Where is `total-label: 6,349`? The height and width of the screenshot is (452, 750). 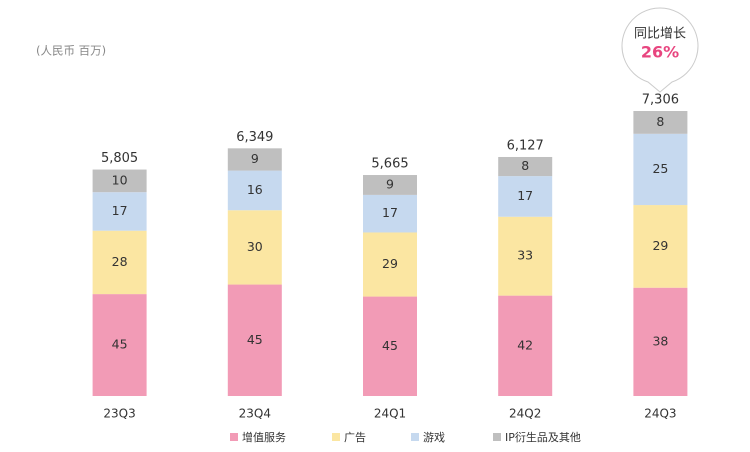
total-label: 6,349 is located at coordinates (254, 137).